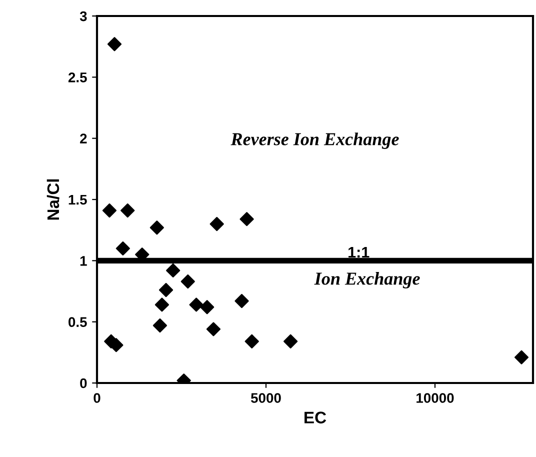  What do you see at coordinates (83, 139) in the screenshot?
I see `y-tick-label: 2` at bounding box center [83, 139].